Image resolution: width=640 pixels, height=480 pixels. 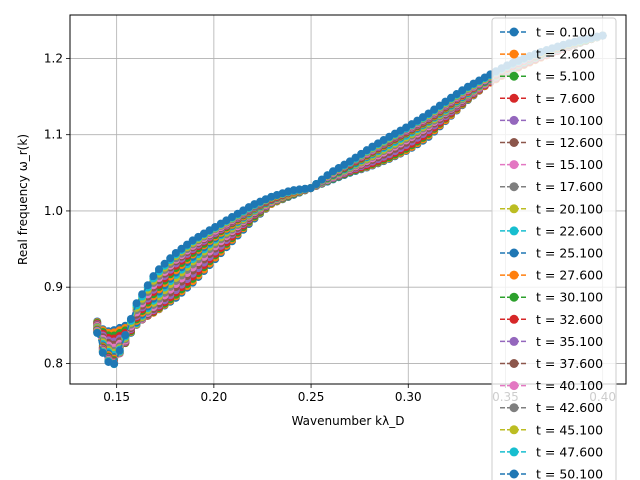 I want to click on x-tick-label: 0.15, so click(x=116, y=397).